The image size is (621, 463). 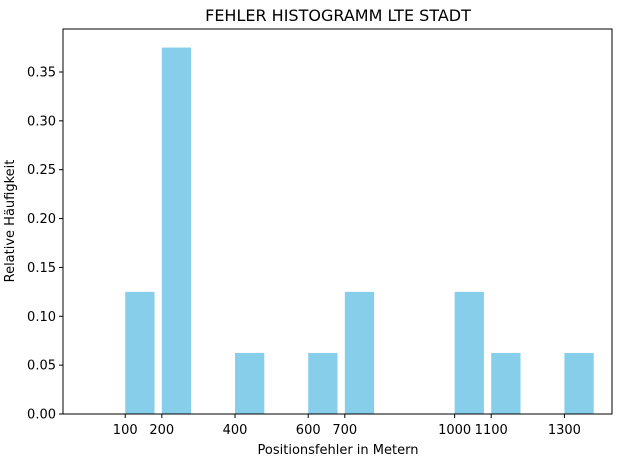 What do you see at coordinates (41, 219) in the screenshot?
I see `y-tick-label-4: 0.20` at bounding box center [41, 219].